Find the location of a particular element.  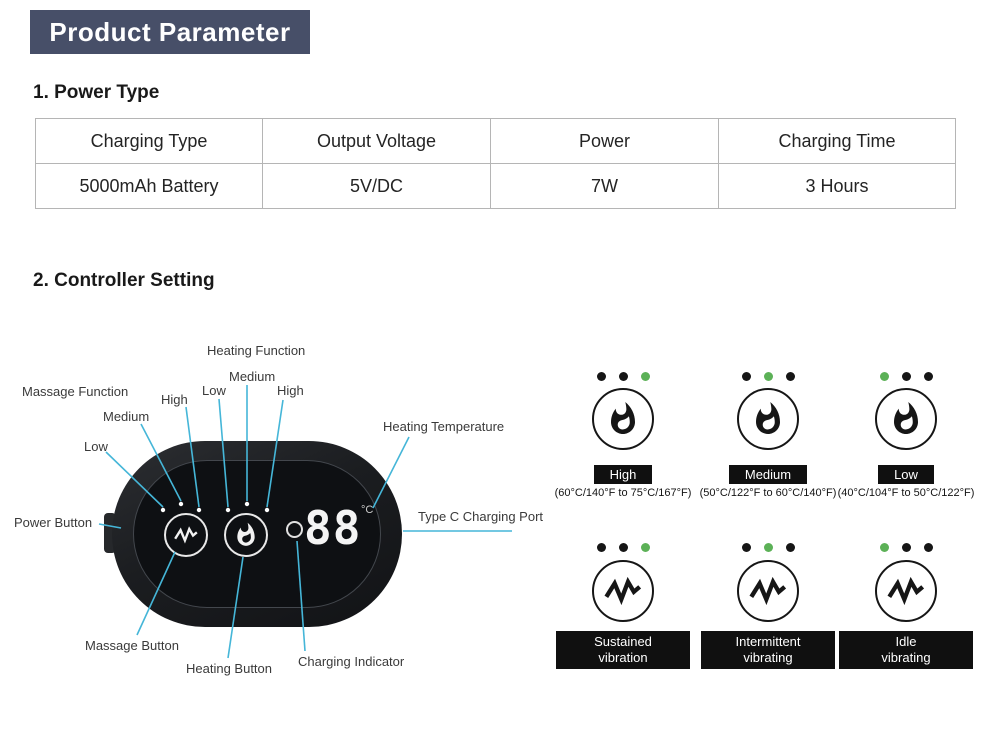

charging-indicator-light is located at coordinates (294, 529).